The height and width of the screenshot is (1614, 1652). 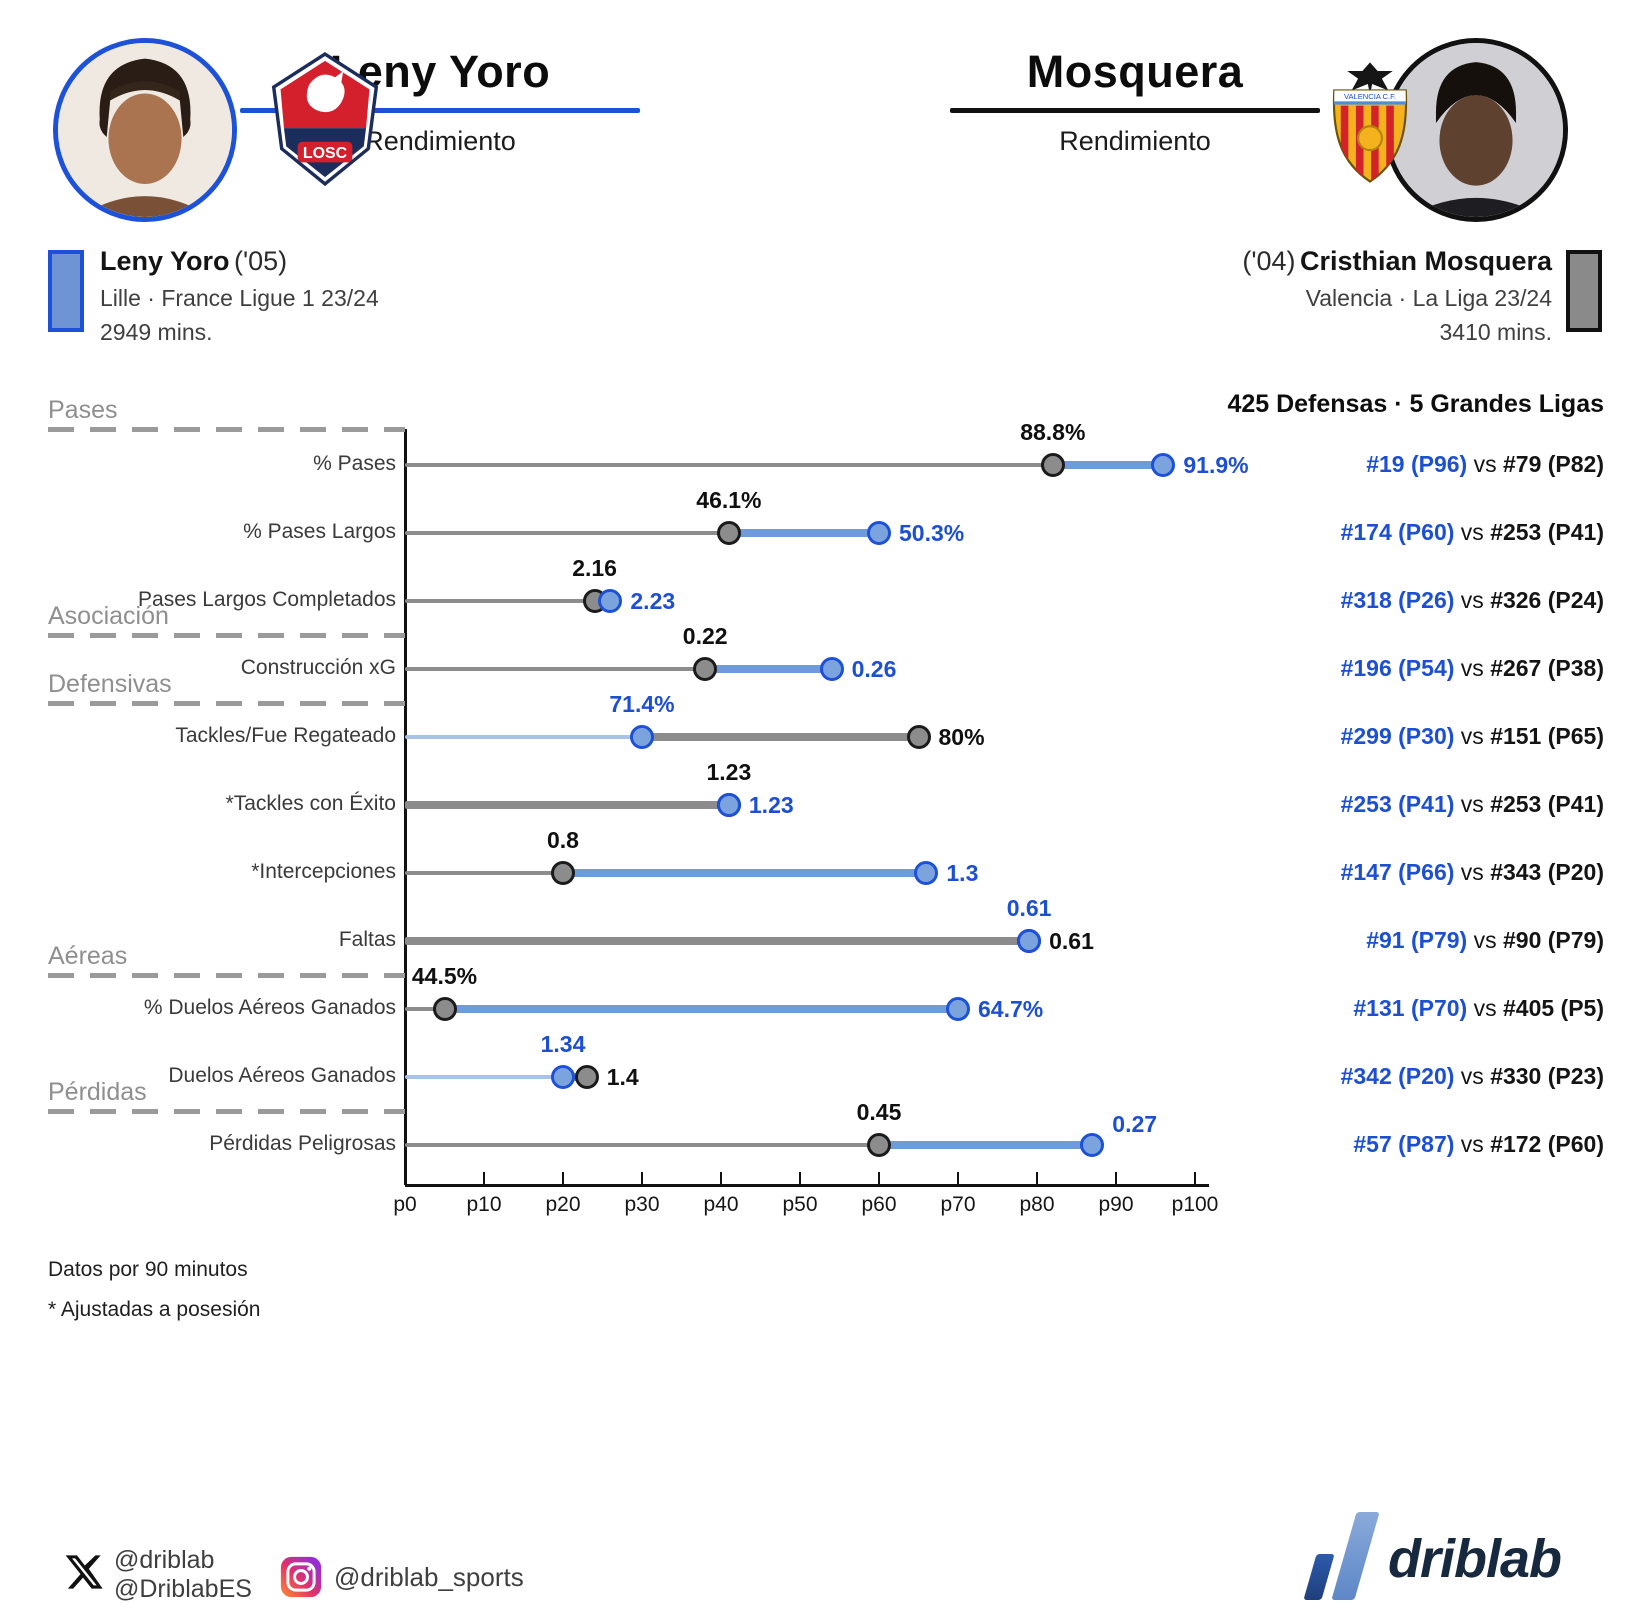 I want to click on value-label-mosquera: 1.4, so click(x=622, y=1077).